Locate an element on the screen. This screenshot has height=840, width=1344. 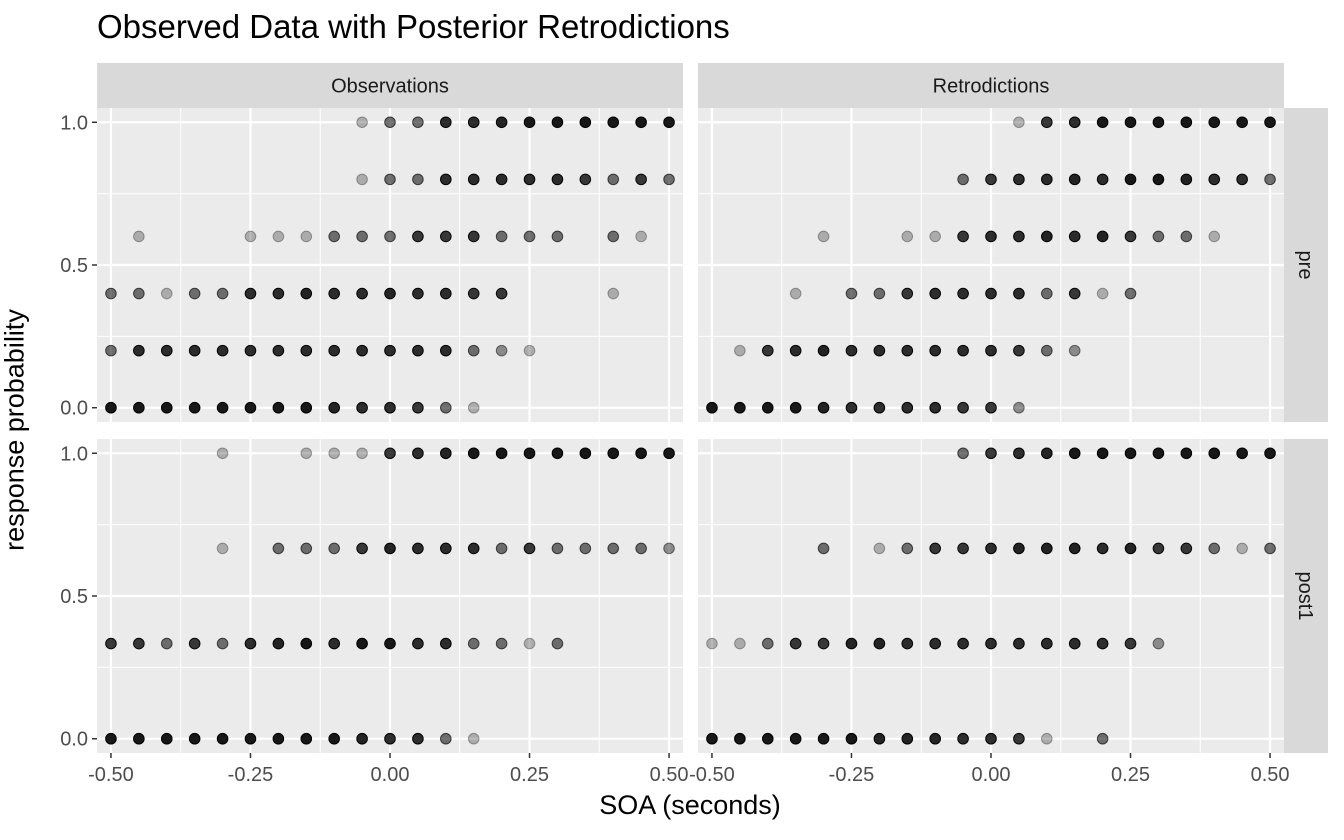
x-tick-label: 0.50 is located at coordinates (1270, 775).